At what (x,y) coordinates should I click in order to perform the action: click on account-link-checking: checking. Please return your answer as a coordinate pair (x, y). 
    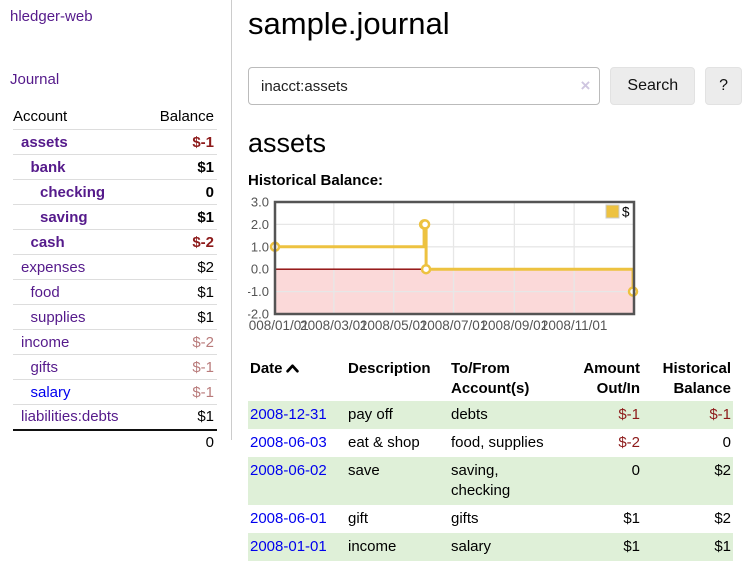
    Looking at the image, I should click on (73, 192).